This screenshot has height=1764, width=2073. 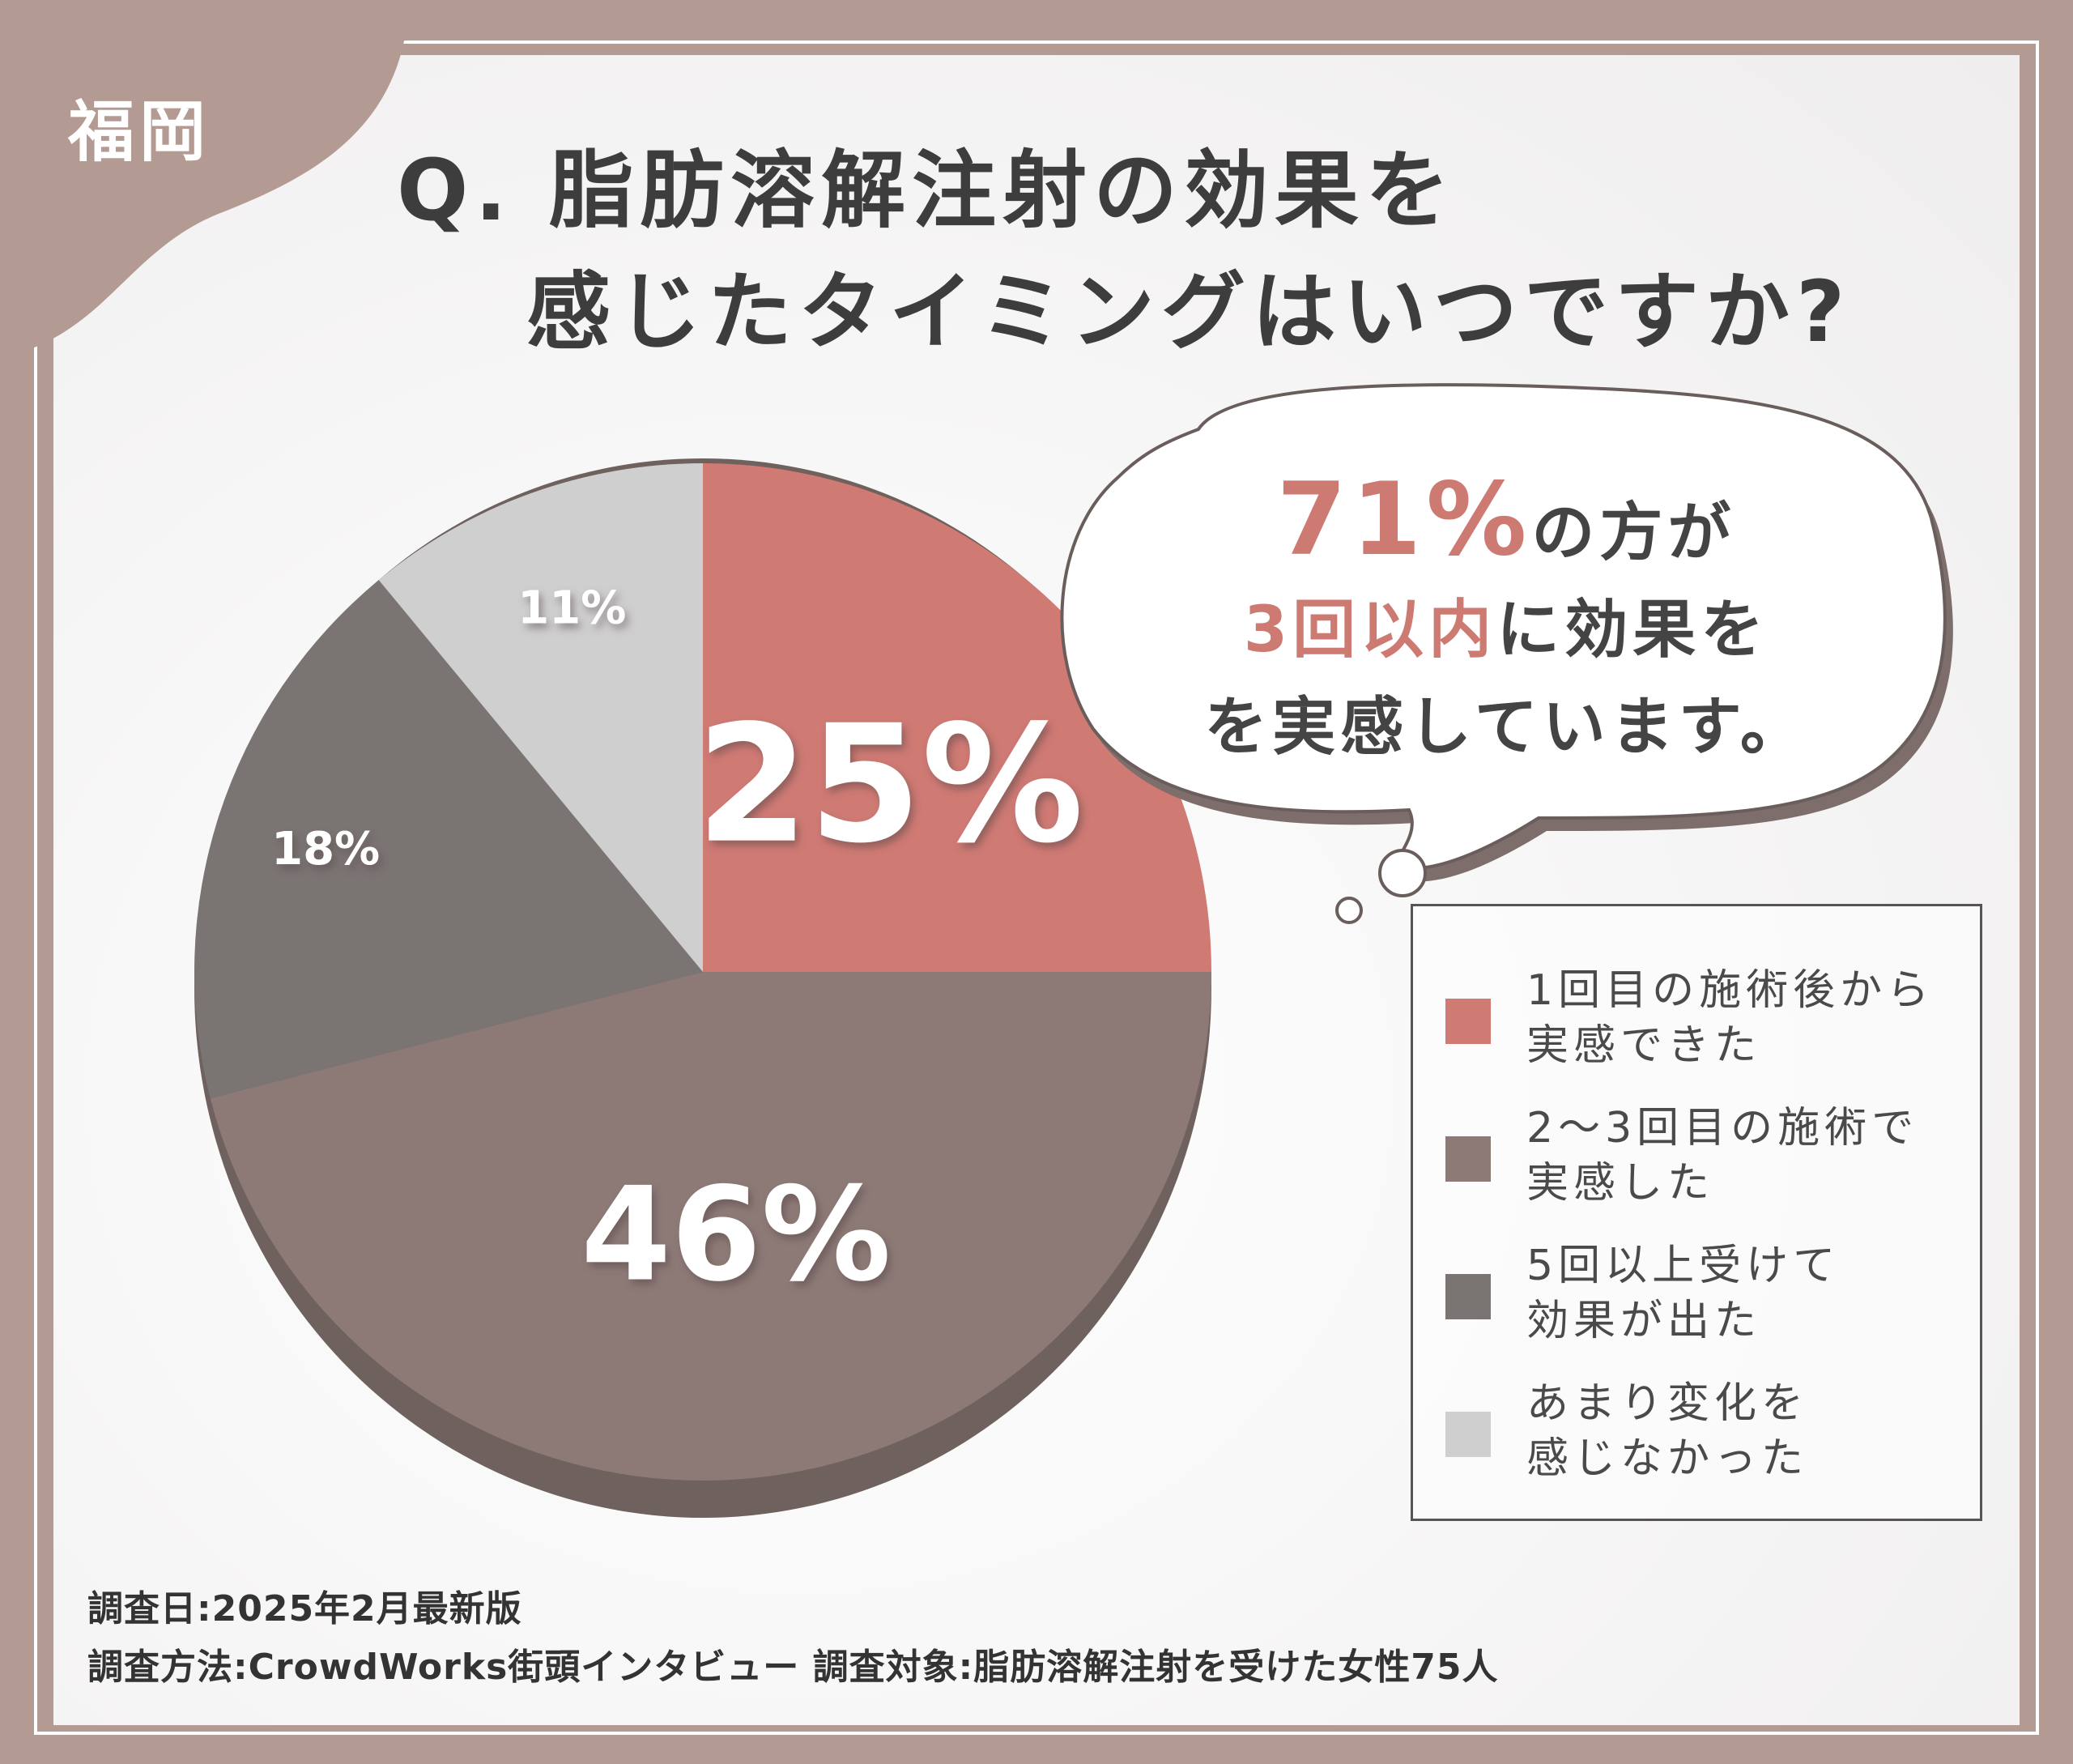 I want to click on legend-item: 2〜3回目の施術で 実感した, so click(x=1705, y=1157).